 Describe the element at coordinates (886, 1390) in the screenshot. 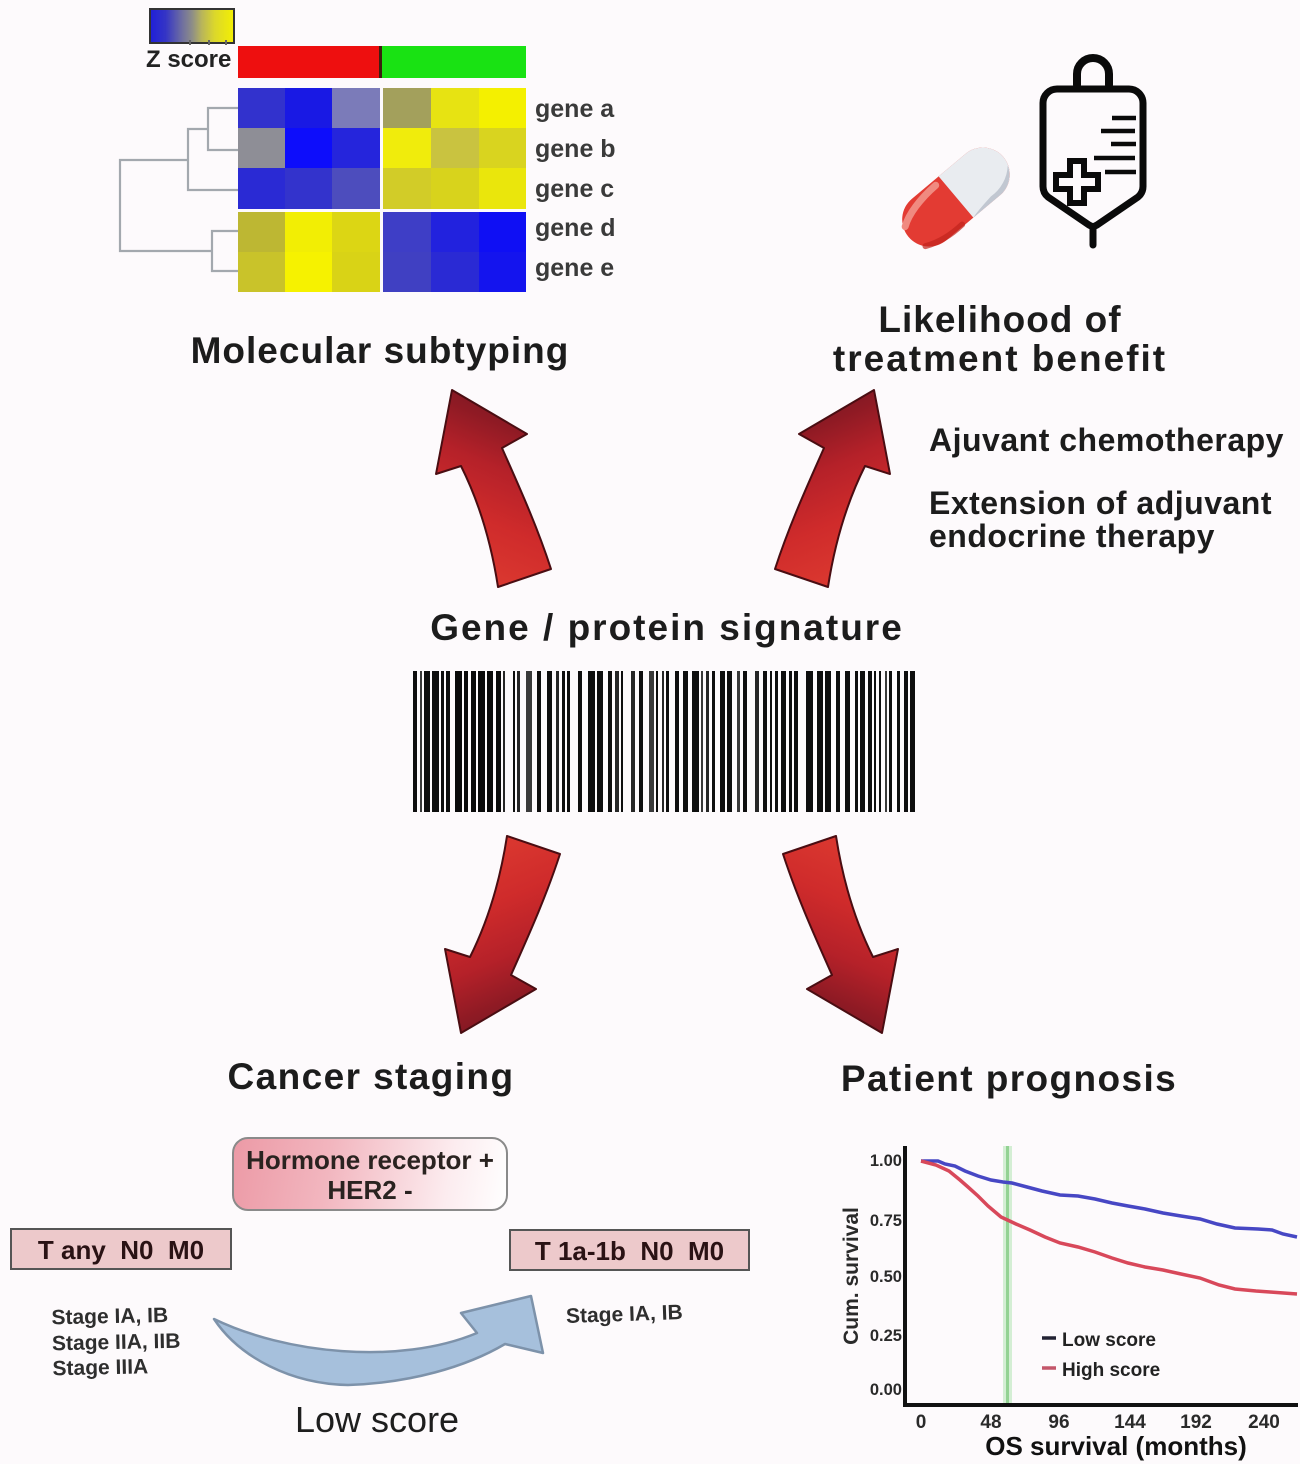

I see `svg-text: 0.00` at that location.